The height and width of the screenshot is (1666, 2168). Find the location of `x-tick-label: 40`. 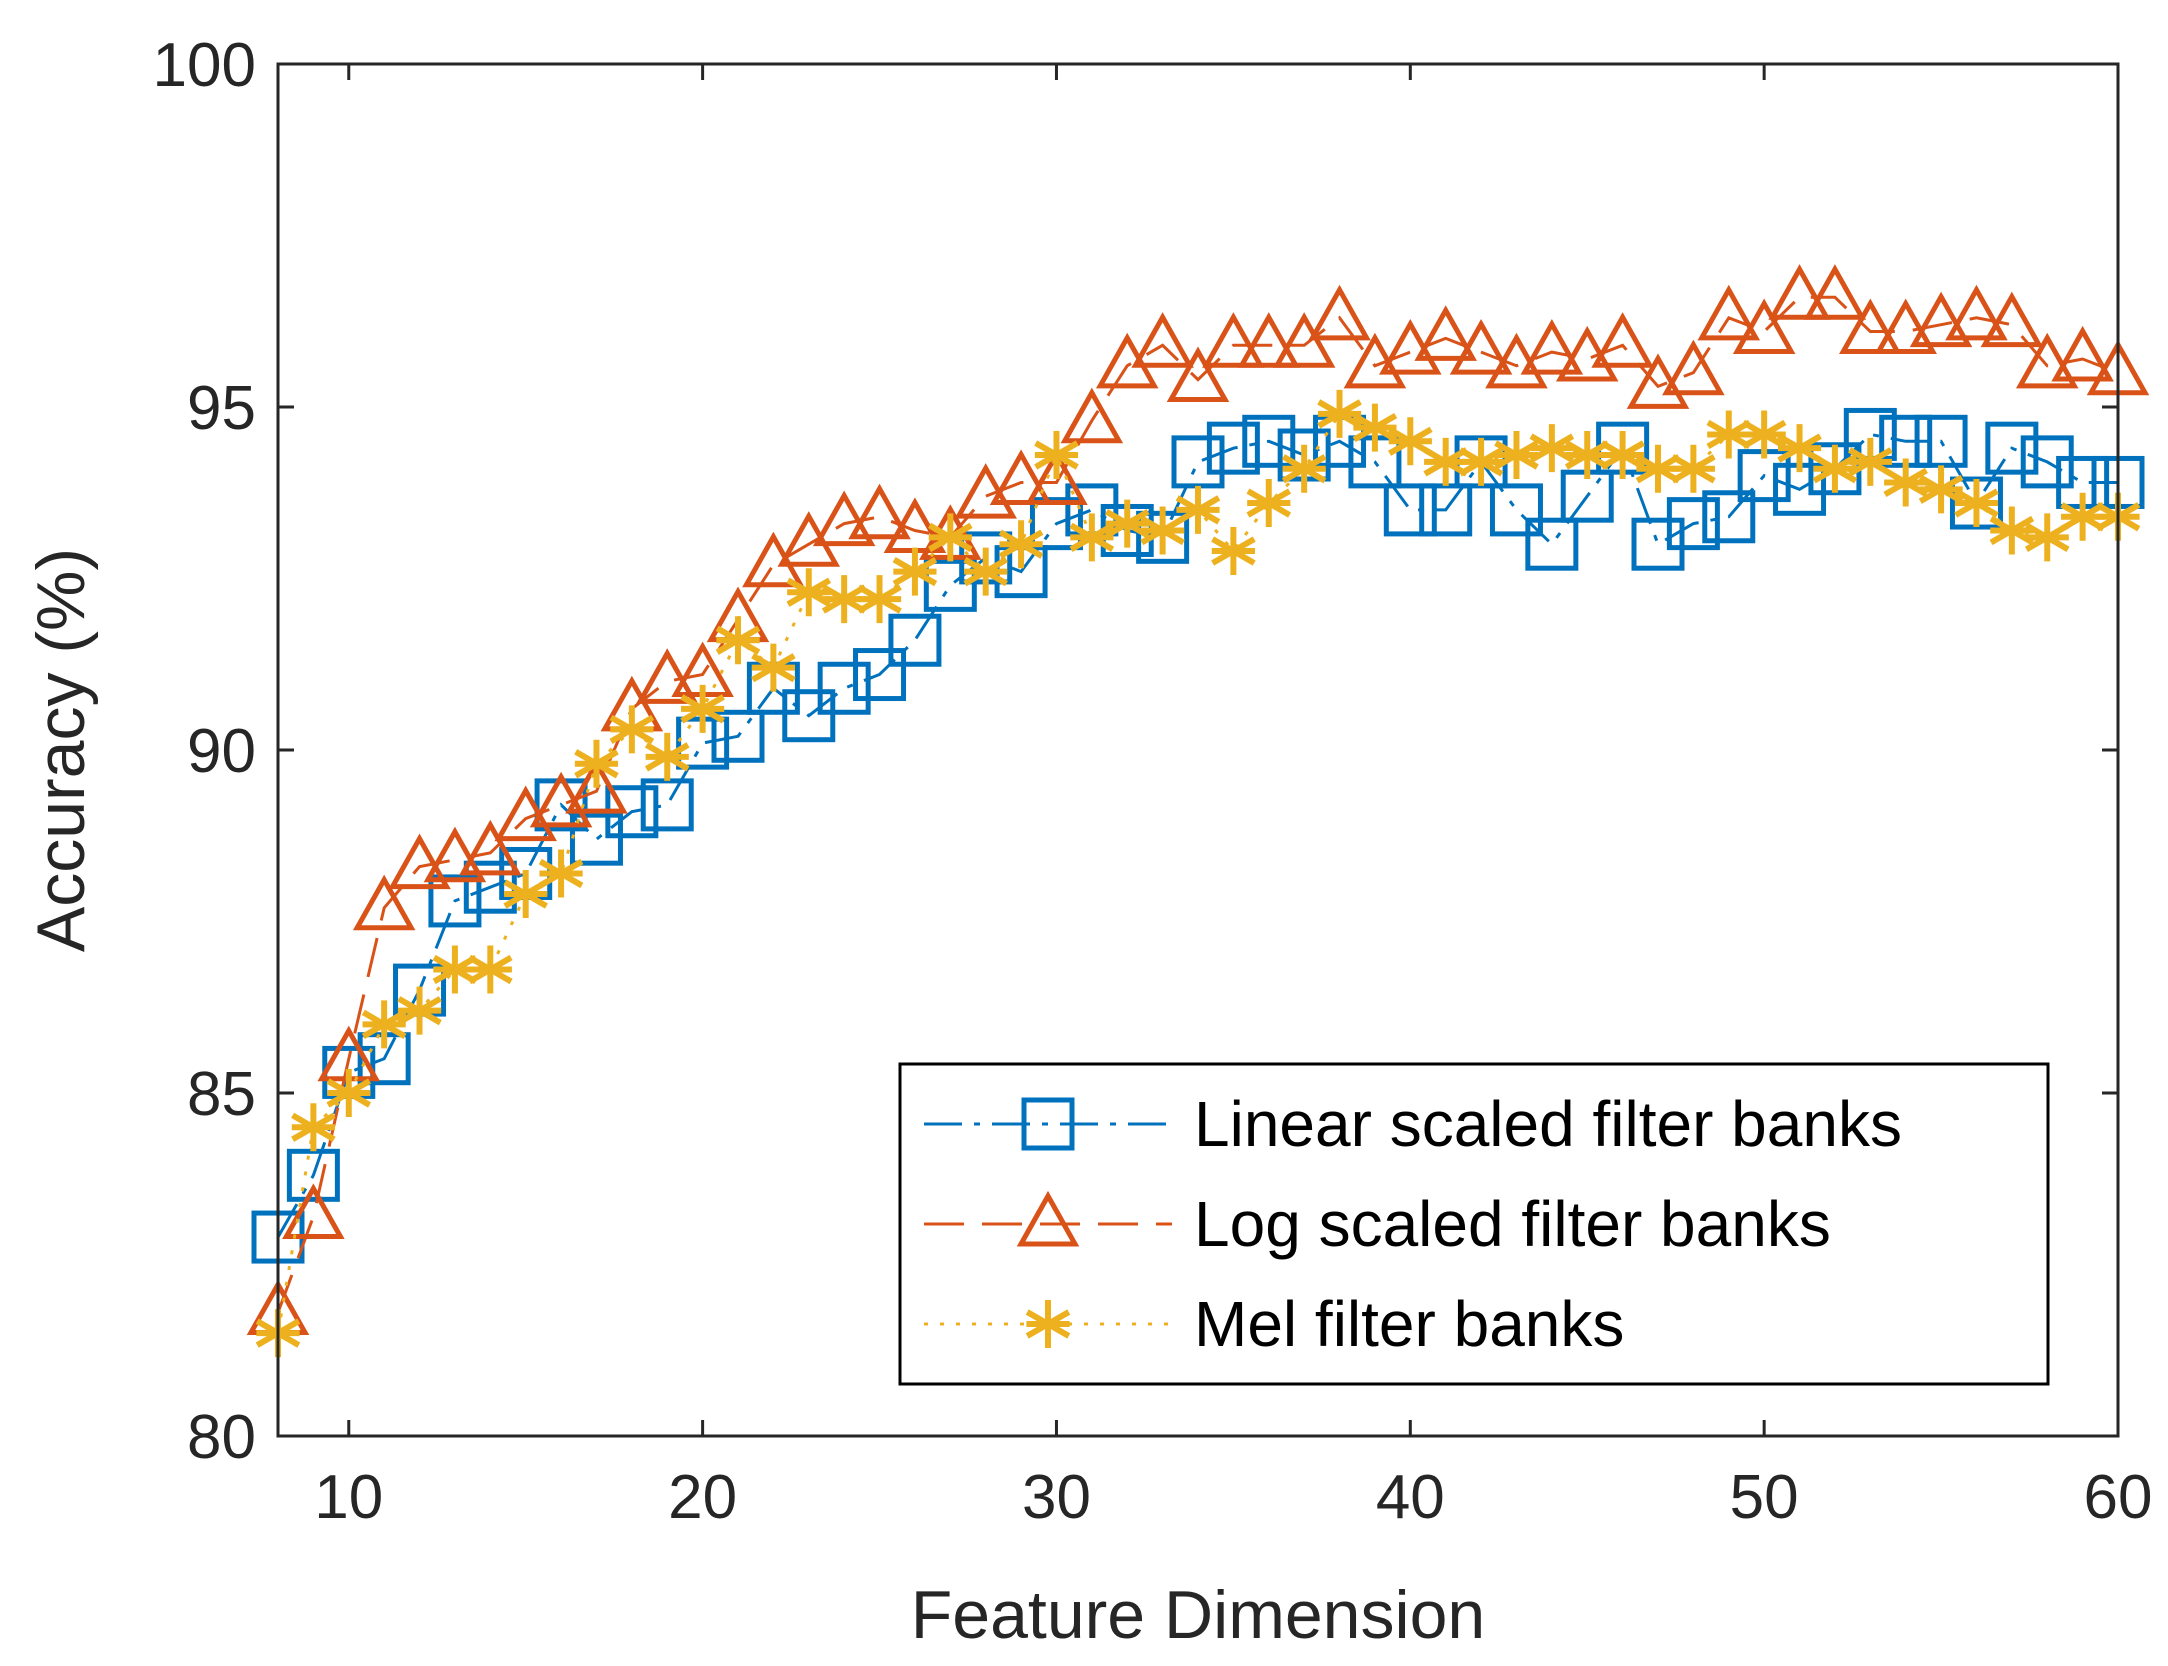

x-tick-label: 40 is located at coordinates (1410, 1497).